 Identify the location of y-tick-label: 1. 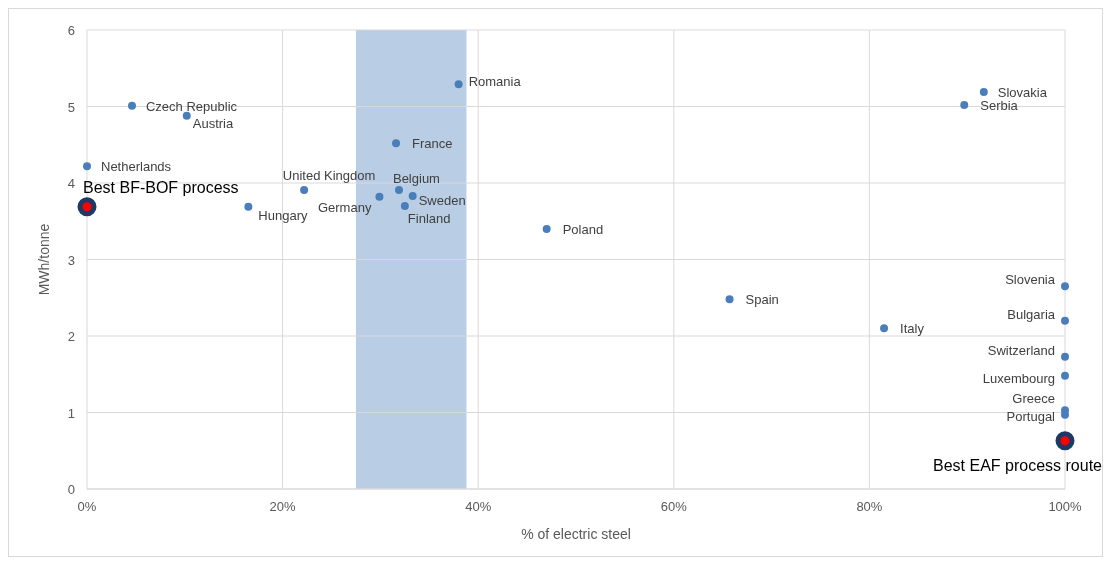
(71, 413).